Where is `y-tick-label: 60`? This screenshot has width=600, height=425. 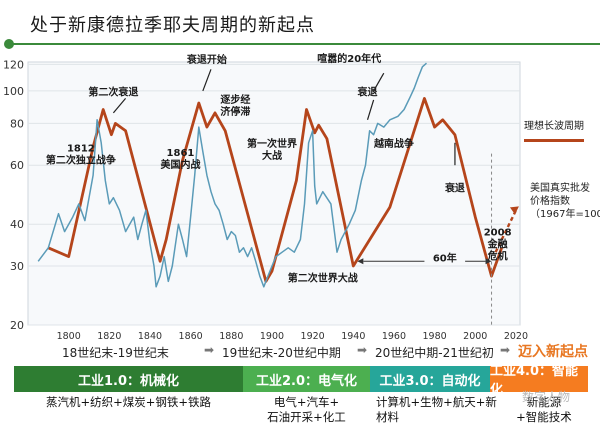 y-tick-label: 60 is located at coordinates (17, 165).